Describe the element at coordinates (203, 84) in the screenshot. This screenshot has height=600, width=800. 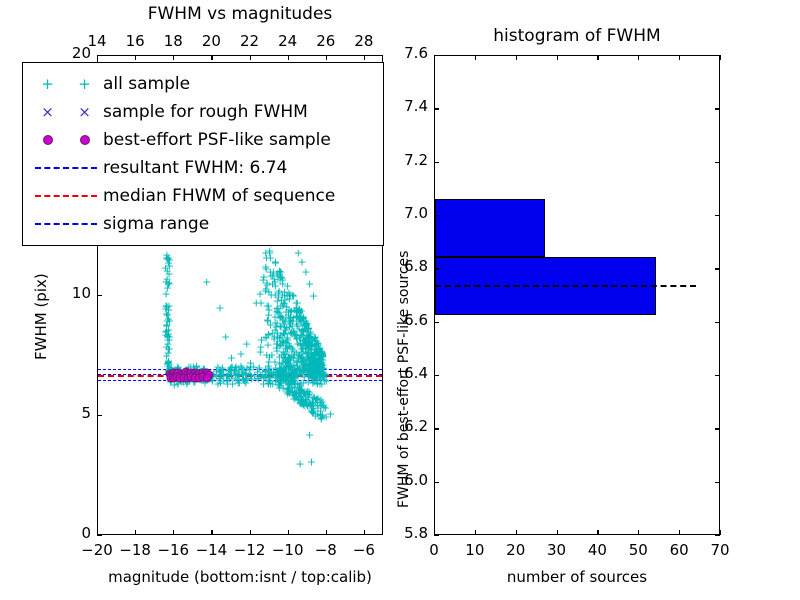
I see `legend-item-all-sample: + + all sample` at that location.